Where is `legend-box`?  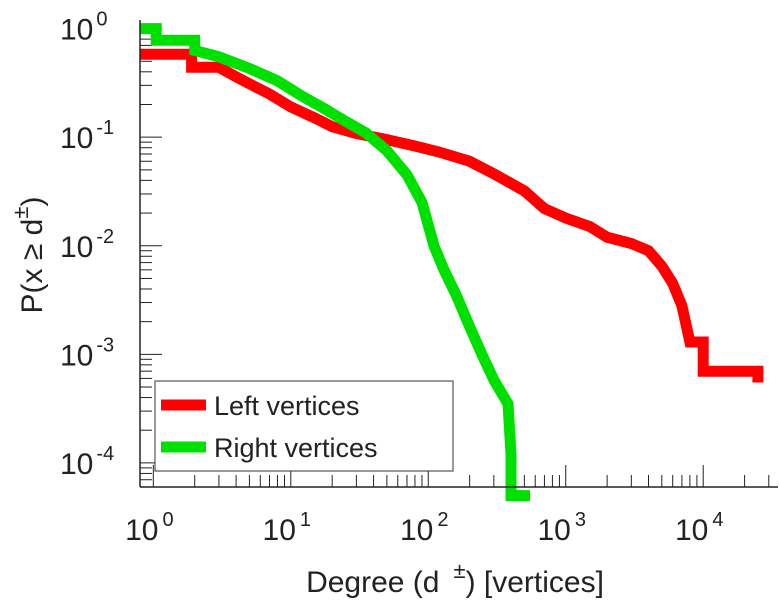
legend-box is located at coordinates (304, 426).